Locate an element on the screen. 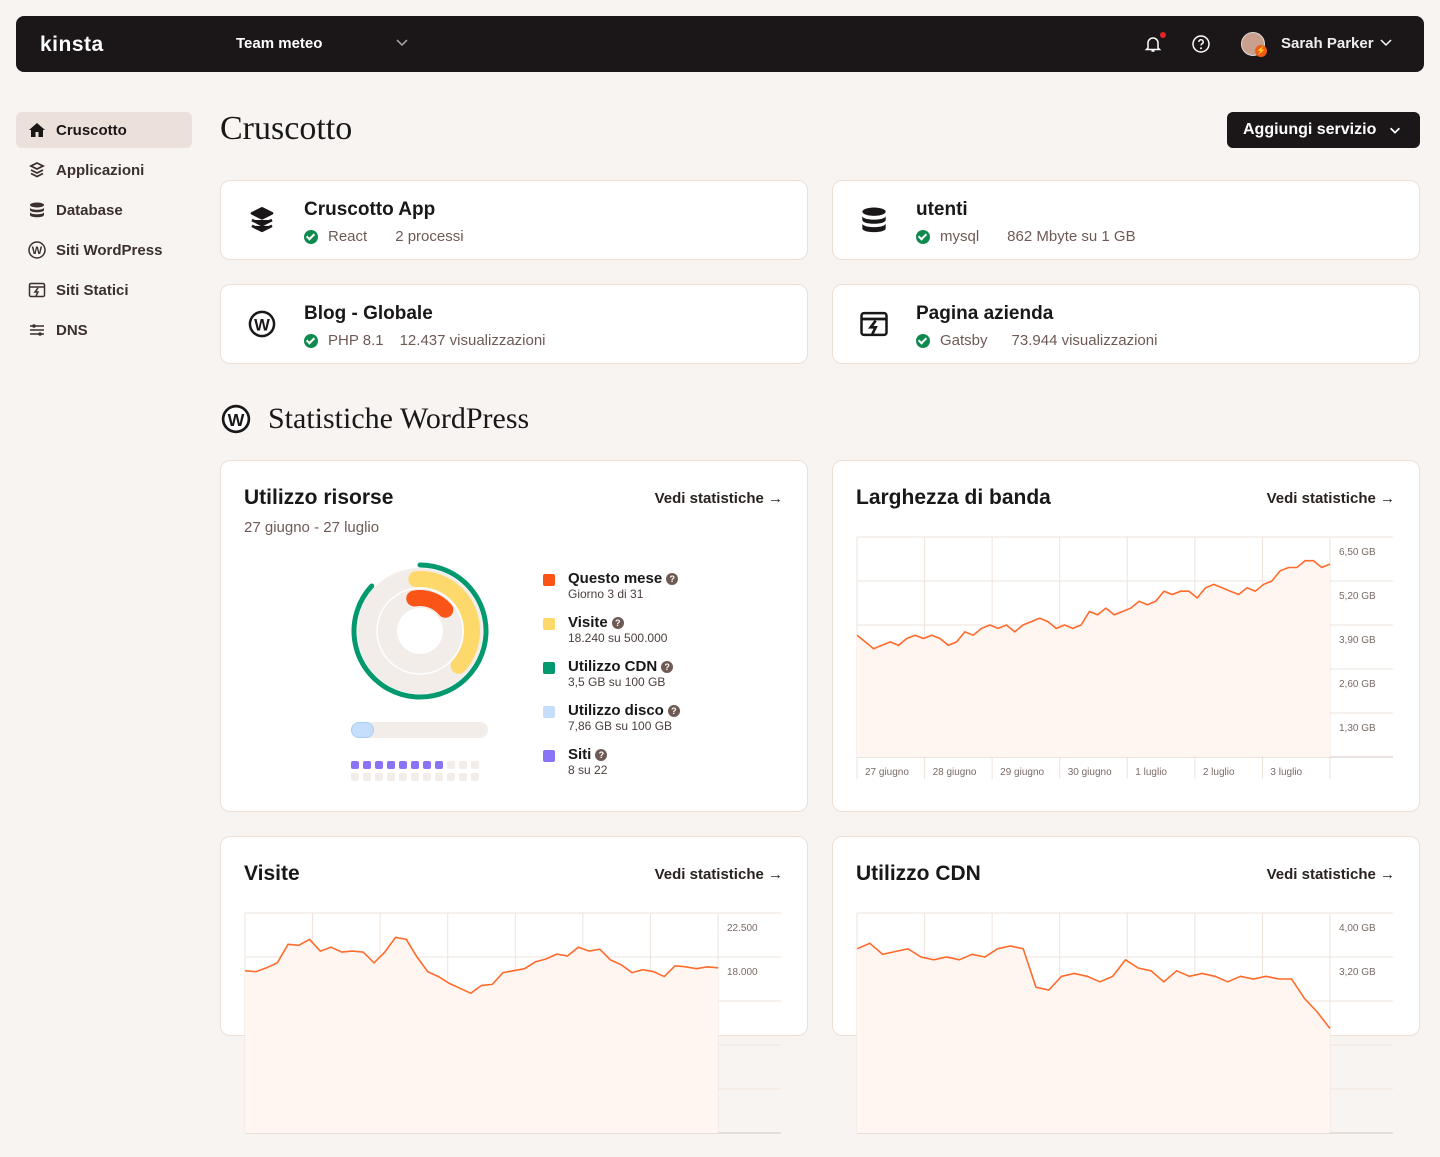 The height and width of the screenshot is (1157, 1440). sidebar-item-applicazioni: Applicazioni is located at coordinates (104, 170).